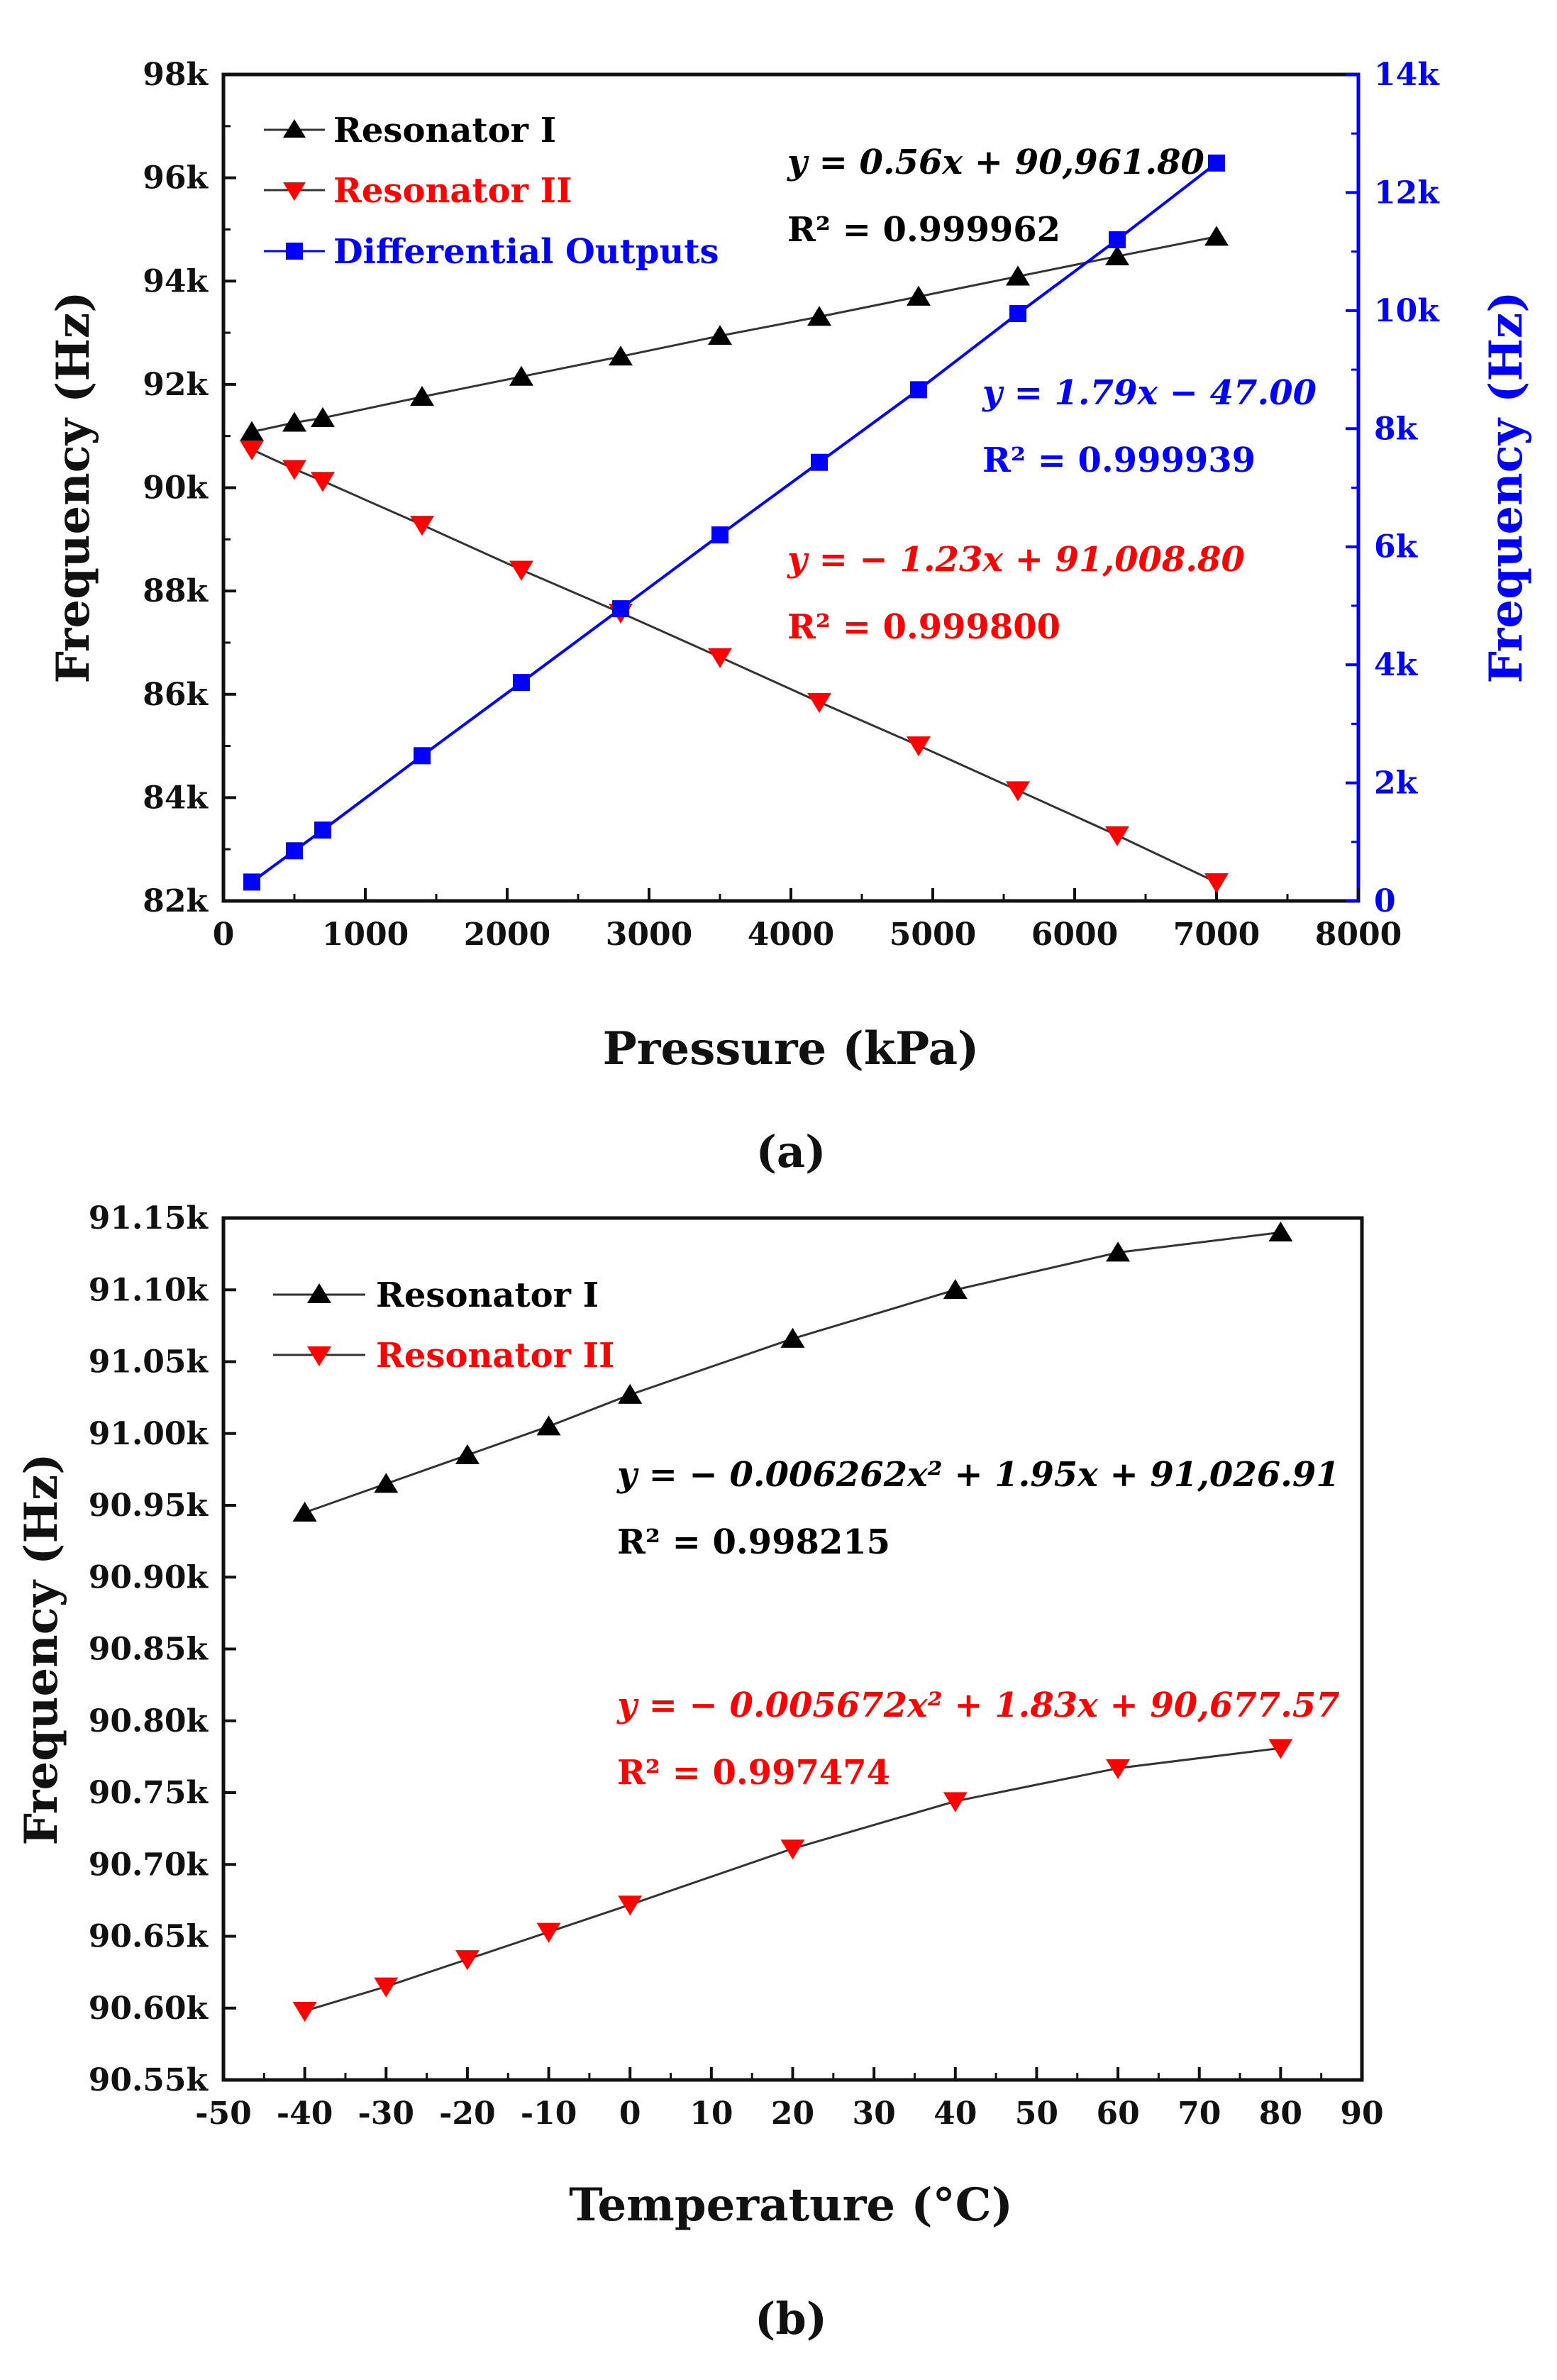  What do you see at coordinates (1396, 784) in the screenshot?
I see `y2-tick-label-p0-1: 2k` at bounding box center [1396, 784].